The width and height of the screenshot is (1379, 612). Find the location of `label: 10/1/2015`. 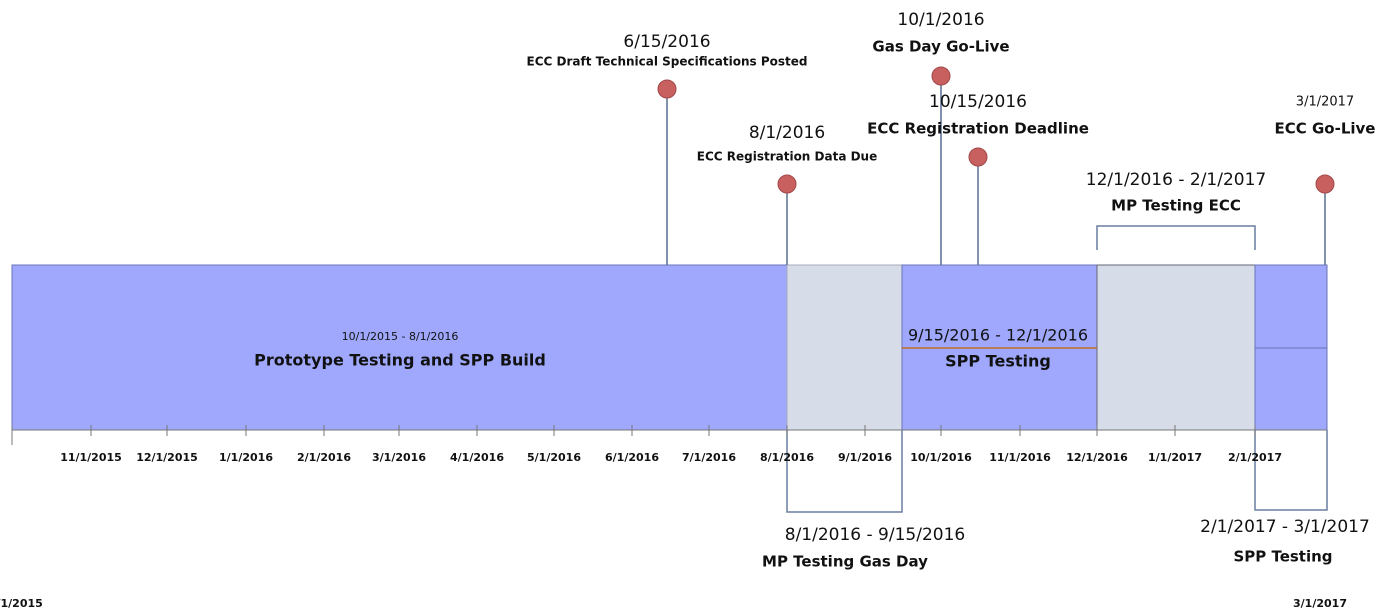

label: 10/1/2015 is located at coordinates (21, 603).